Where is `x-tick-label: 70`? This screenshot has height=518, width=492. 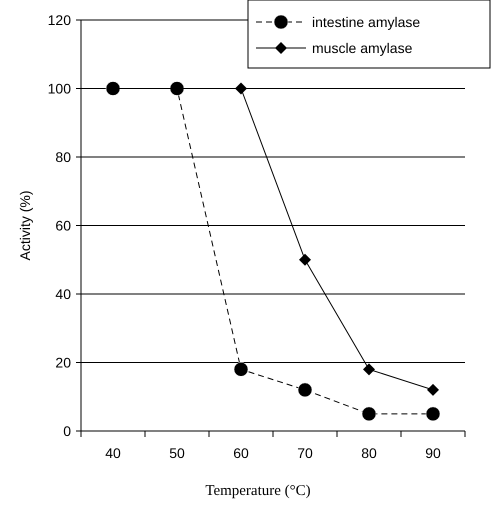
x-tick-label: 70 is located at coordinates (305, 453).